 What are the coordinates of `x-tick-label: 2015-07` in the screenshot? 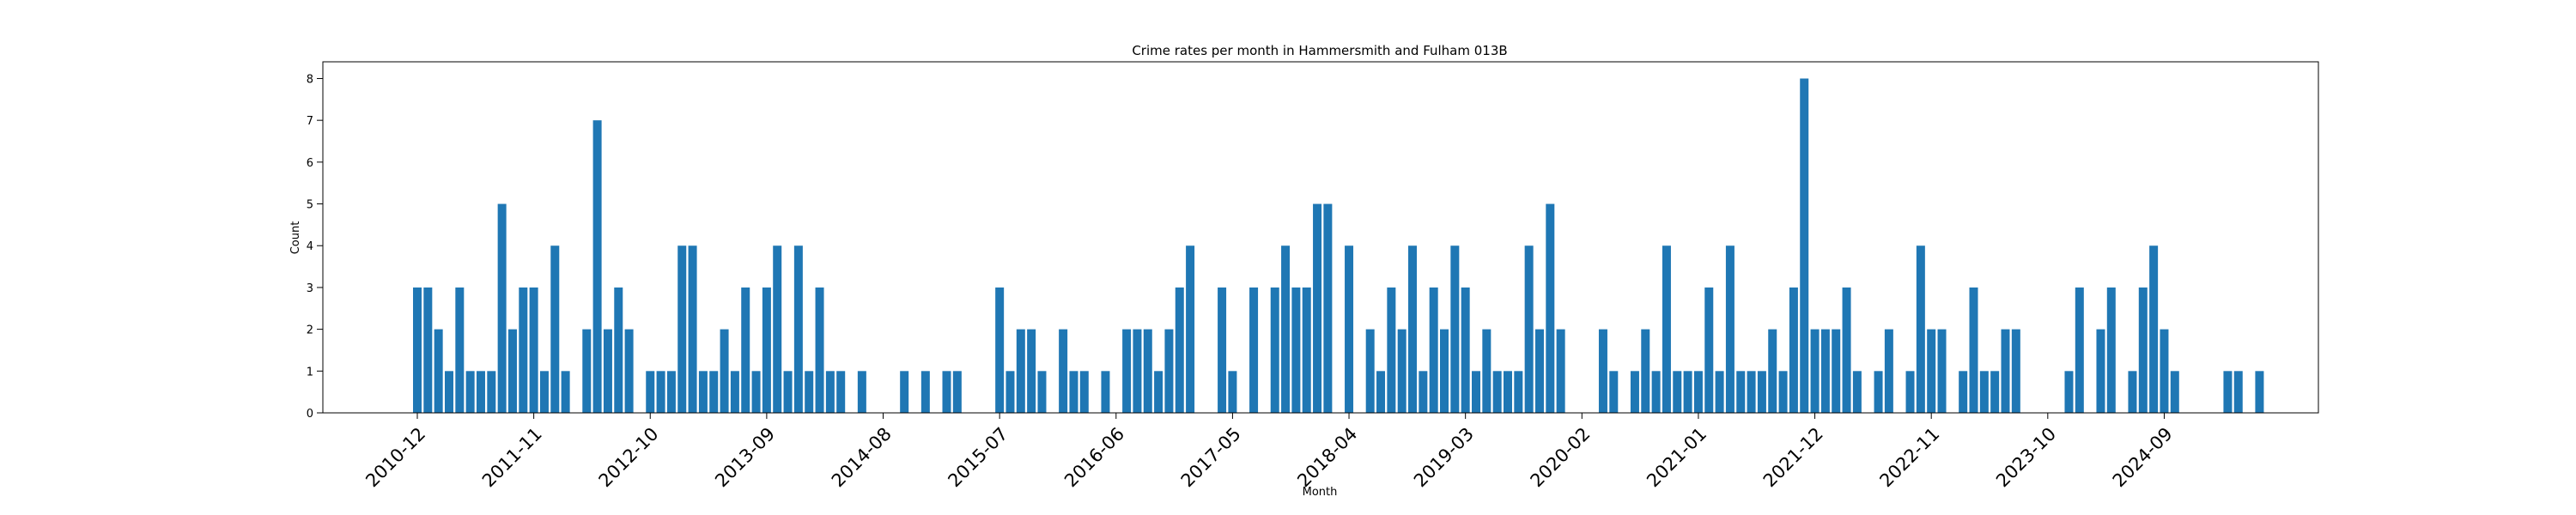 It's located at (978, 457).